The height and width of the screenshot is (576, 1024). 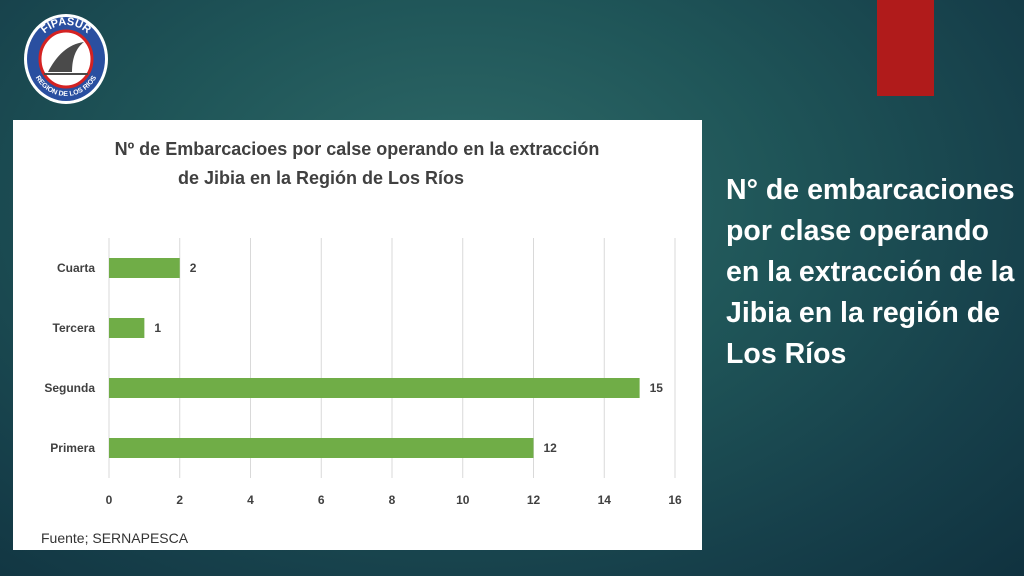 I want to click on data-label: 15, so click(x=657, y=388).